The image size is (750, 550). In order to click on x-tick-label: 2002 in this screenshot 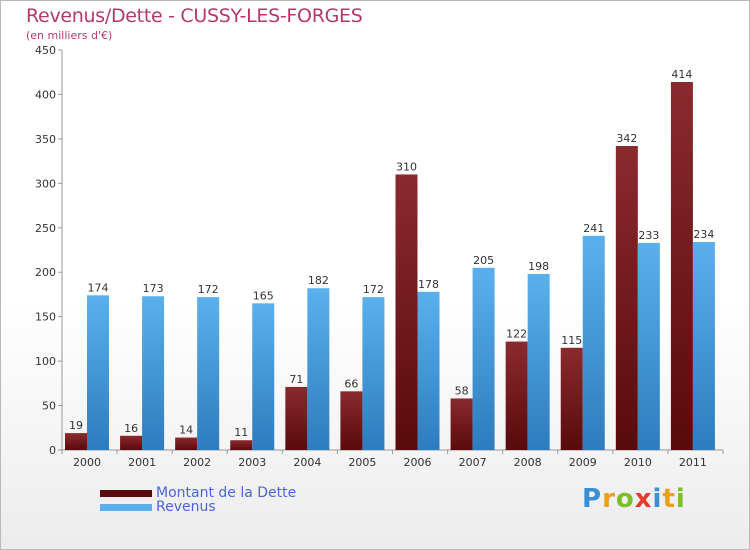, I will do `click(197, 462)`.